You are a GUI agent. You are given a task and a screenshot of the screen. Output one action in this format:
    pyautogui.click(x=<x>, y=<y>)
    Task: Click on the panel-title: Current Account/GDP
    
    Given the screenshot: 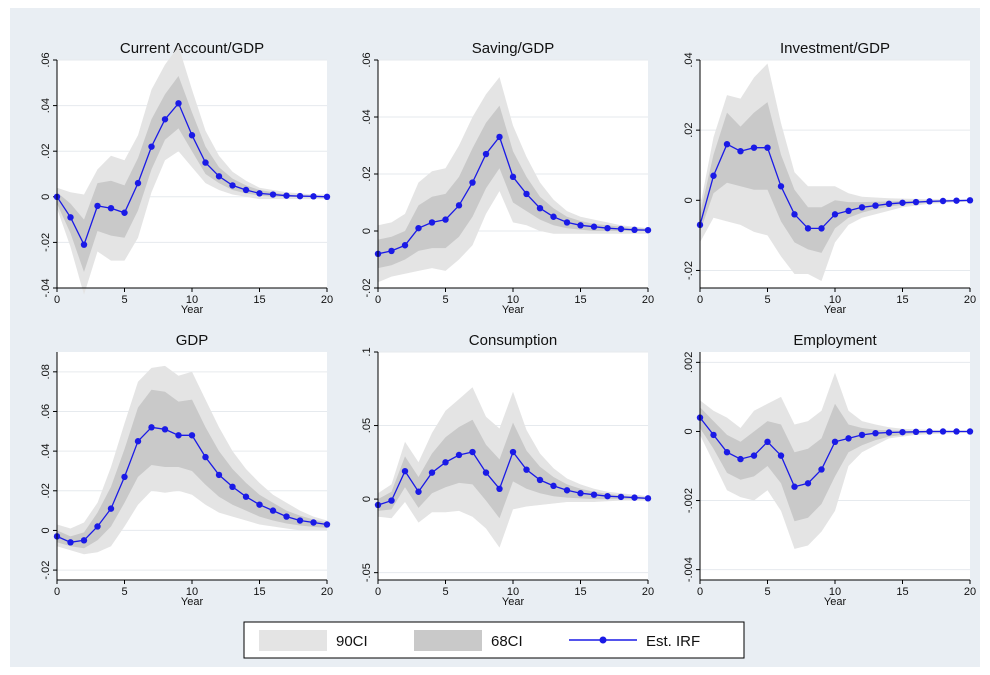 What is the action you would take?
    pyautogui.click(x=192, y=48)
    